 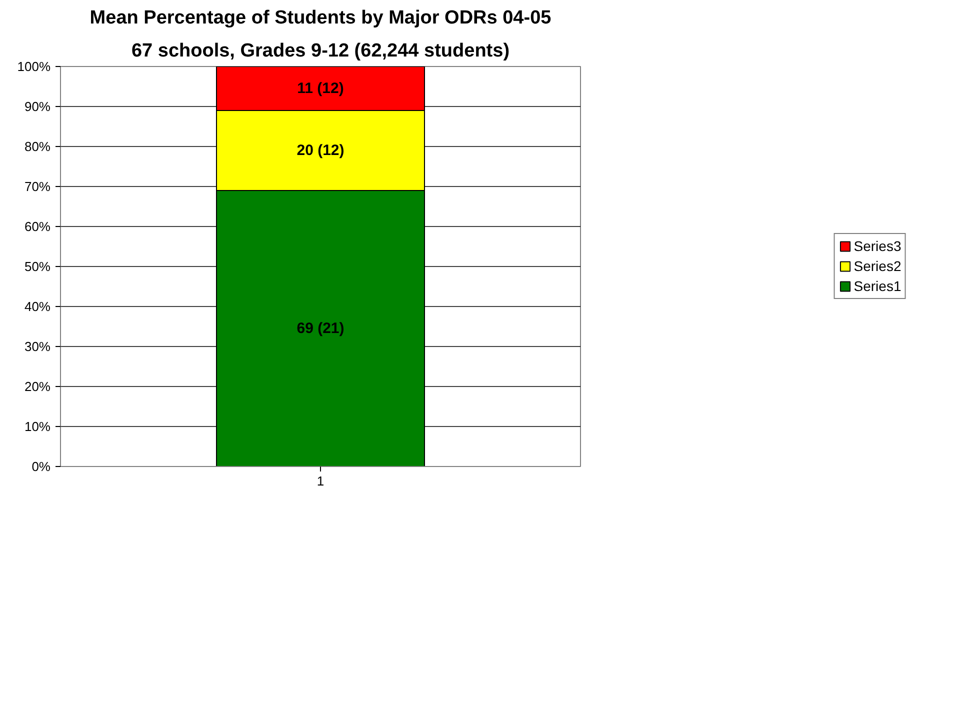 What do you see at coordinates (320, 328) in the screenshot?
I see `data-label: 69 (21)` at bounding box center [320, 328].